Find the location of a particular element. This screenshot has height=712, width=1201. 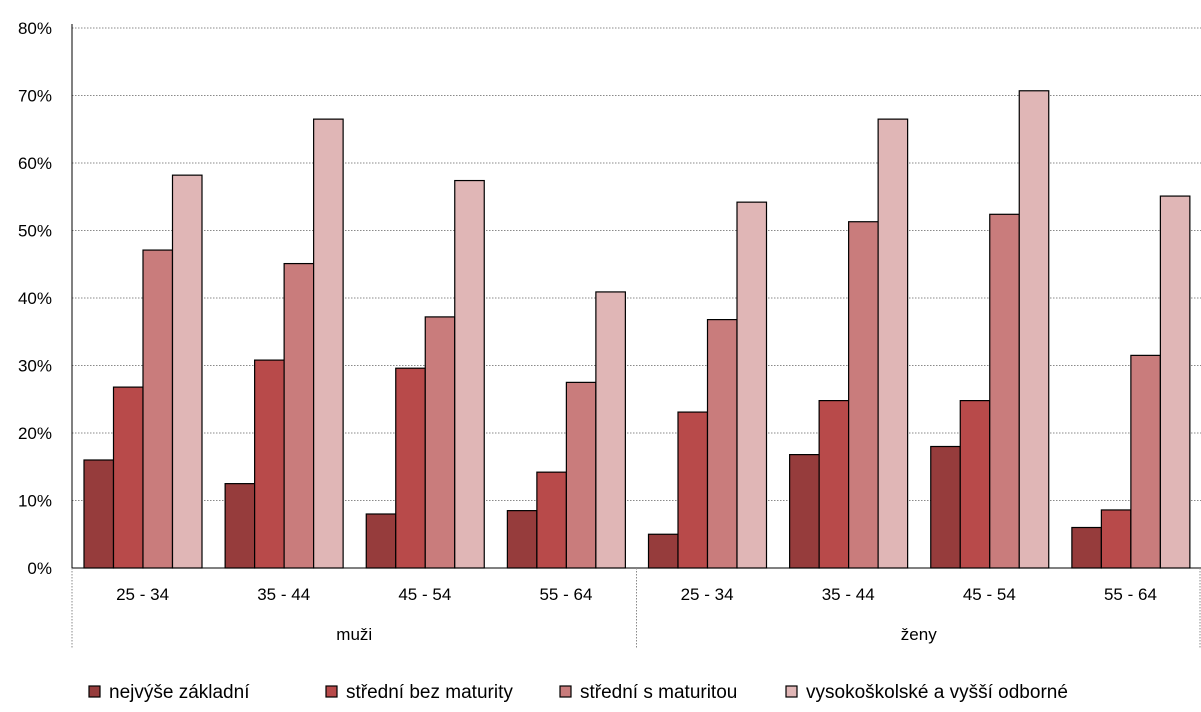

y-tick-label: 10% is located at coordinates (35, 501).